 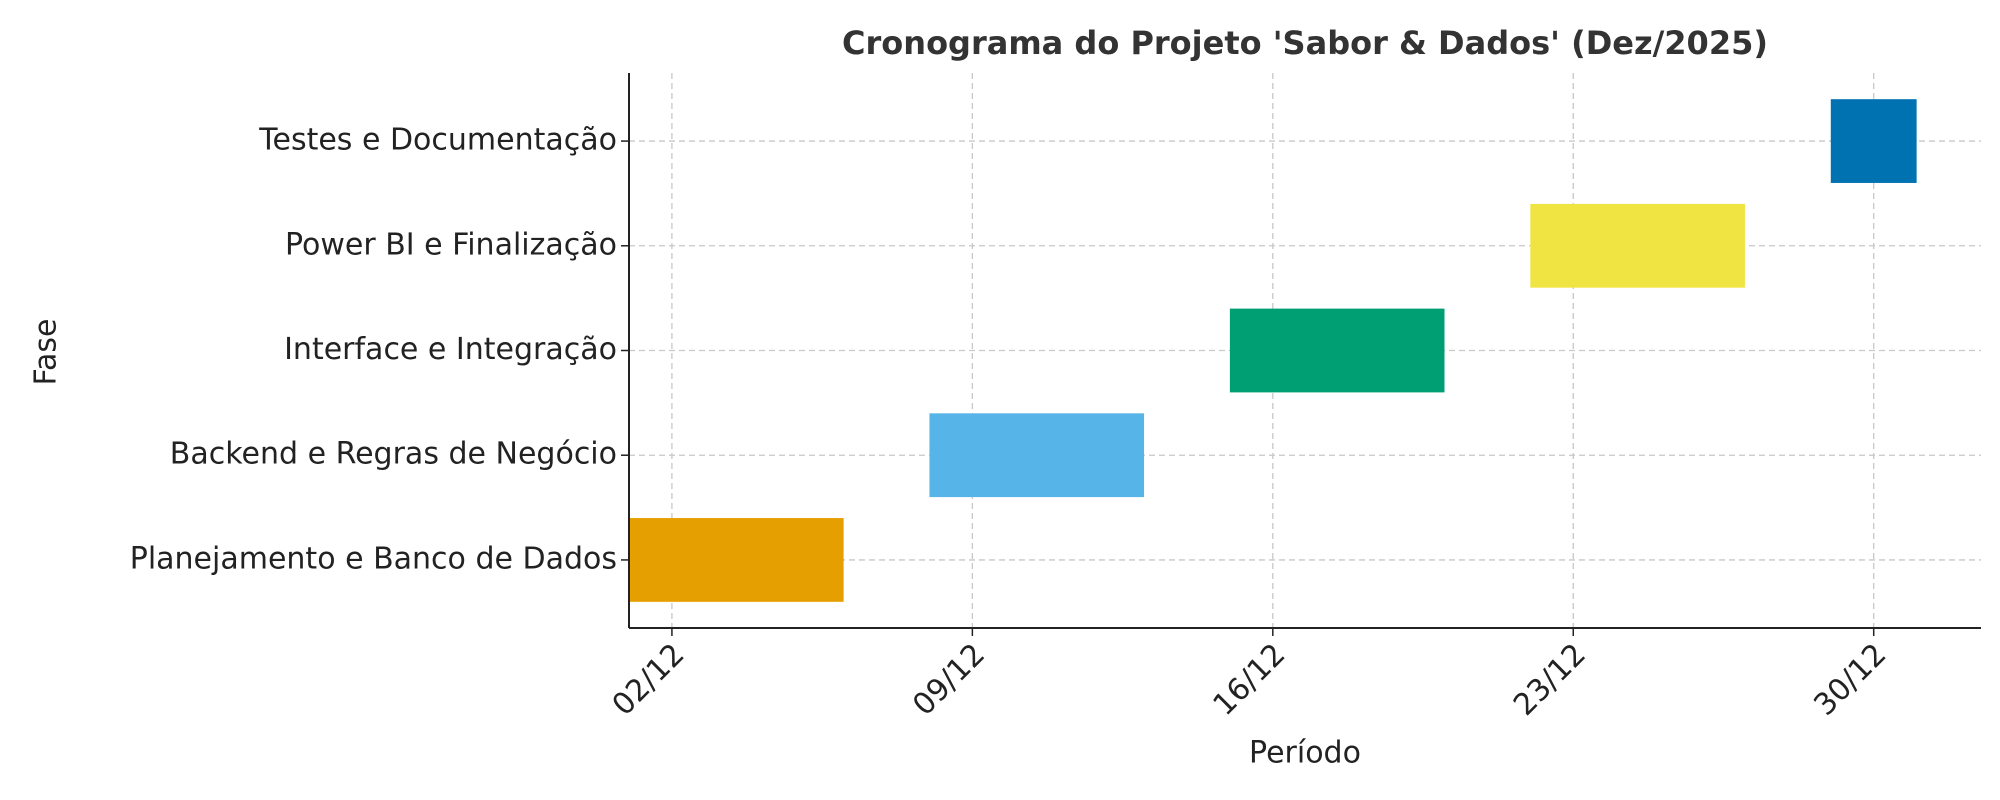 I want to click on x-axis-label: Período, so click(x=1305, y=753).